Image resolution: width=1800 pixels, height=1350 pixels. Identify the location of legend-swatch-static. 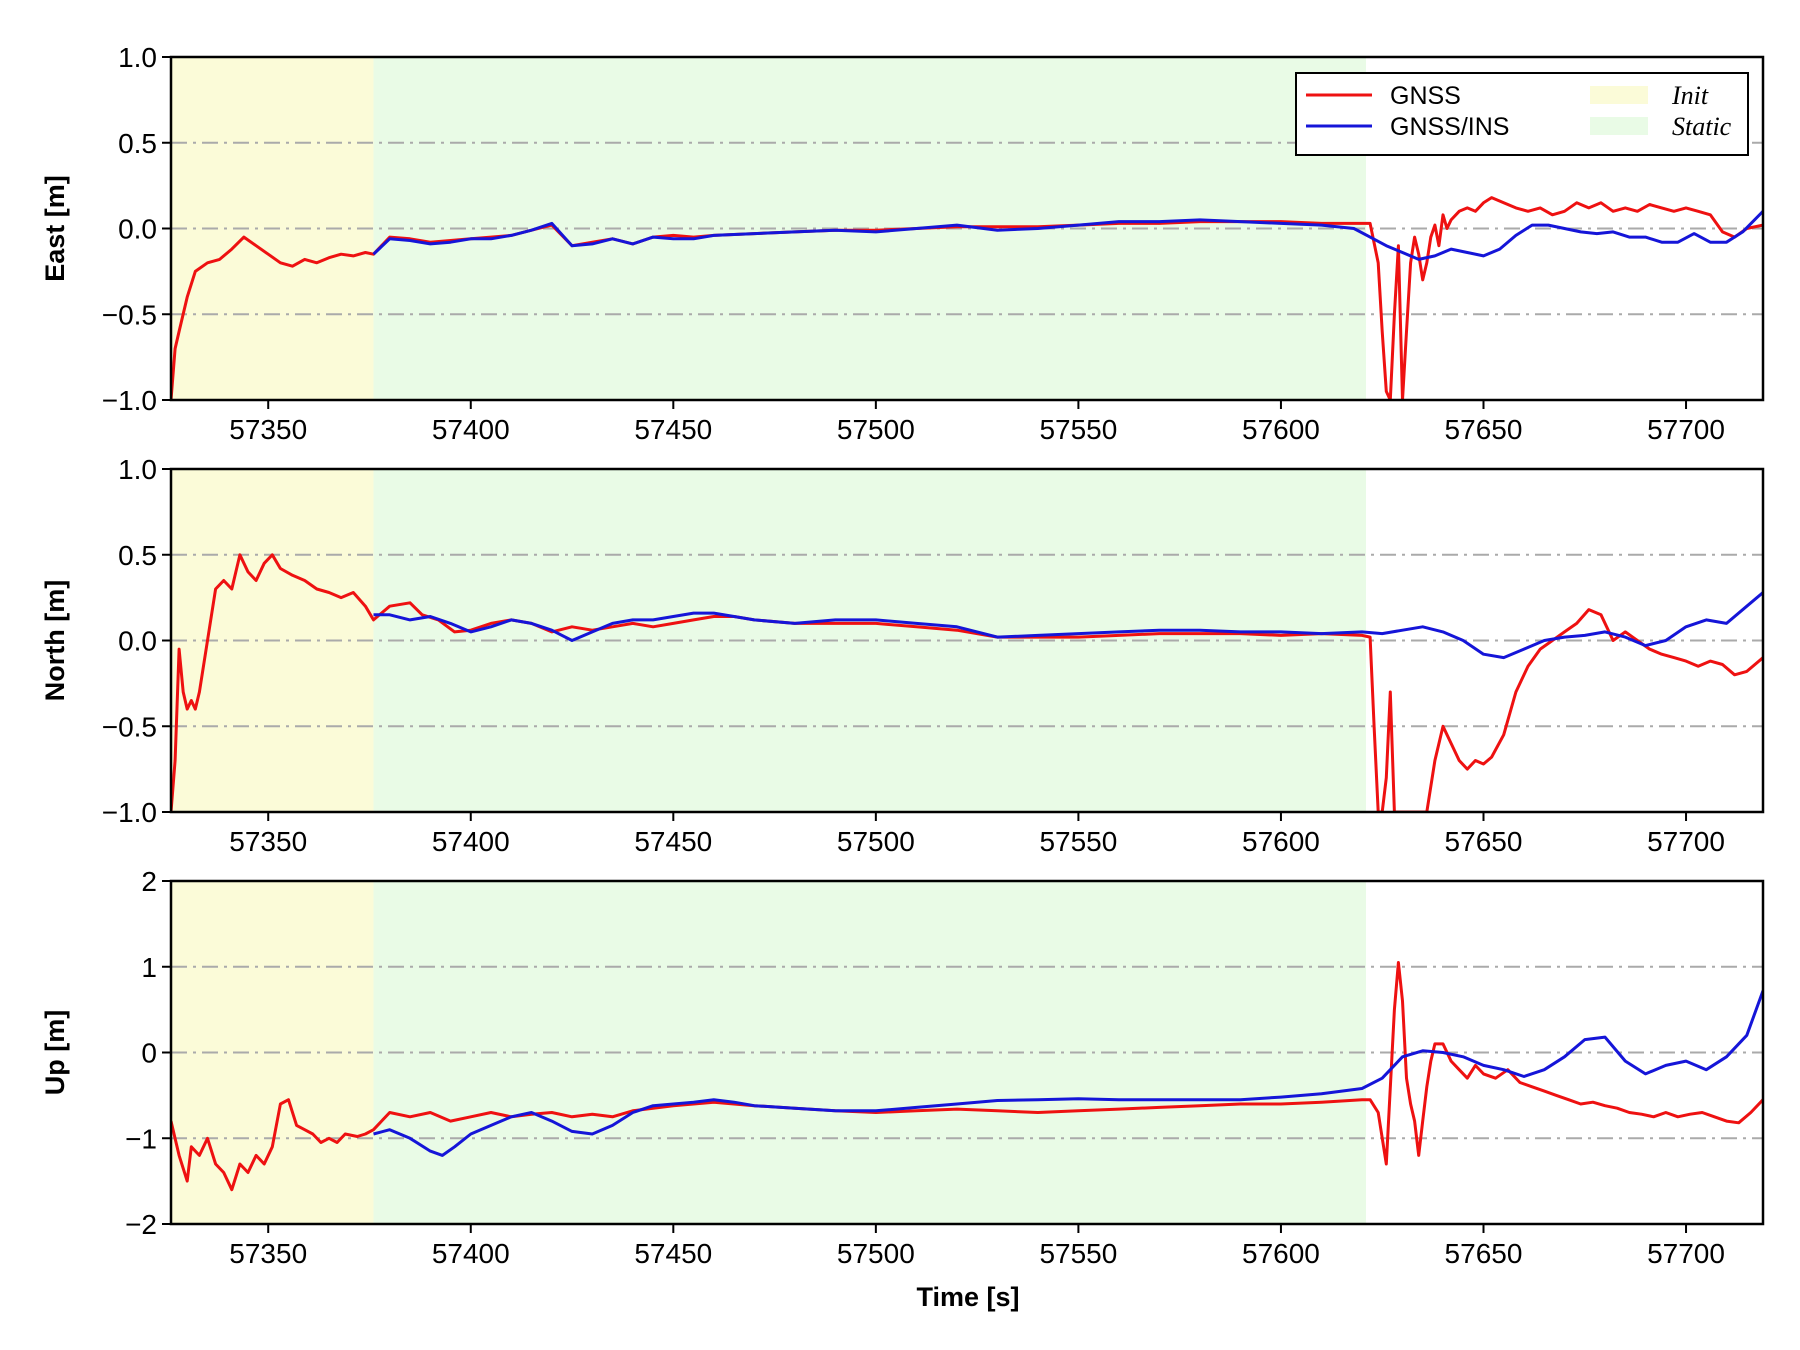
(1619, 126).